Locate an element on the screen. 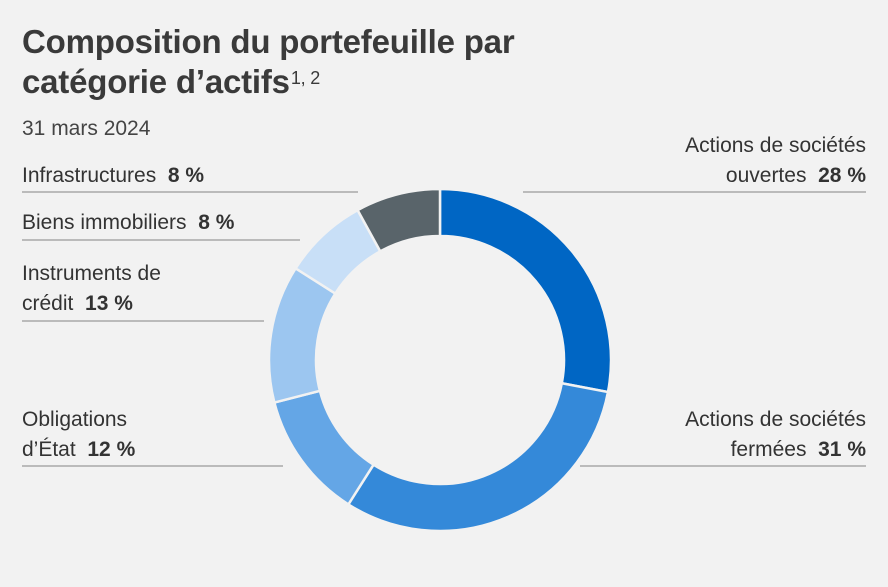 The height and width of the screenshot is (587, 888). label-biens-immobiliers-value: 8 % is located at coordinates (216, 222).